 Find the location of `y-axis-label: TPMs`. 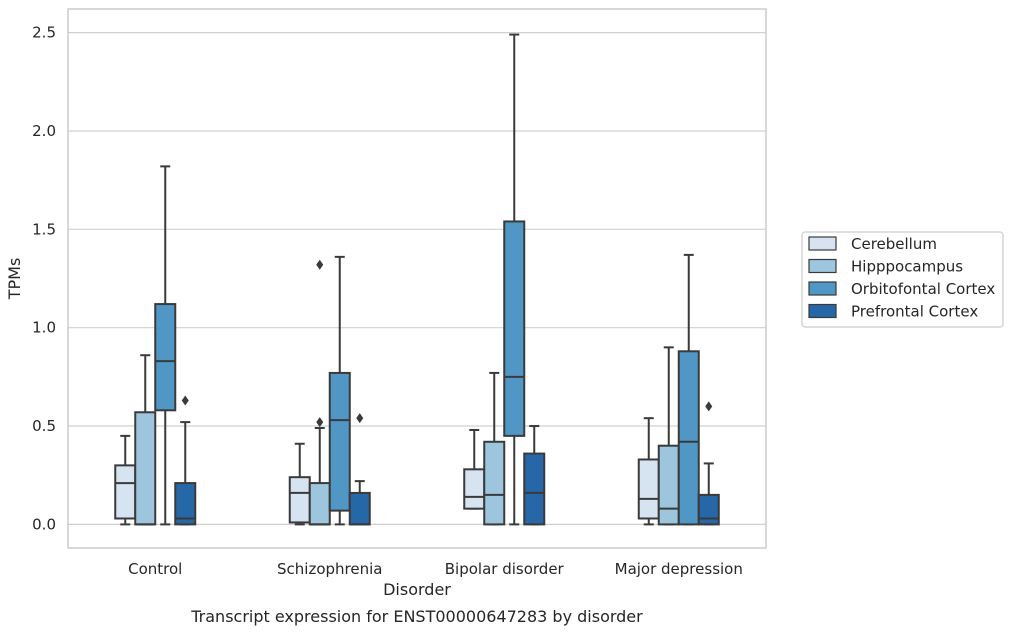

y-axis-label: TPMs is located at coordinates (14, 279).